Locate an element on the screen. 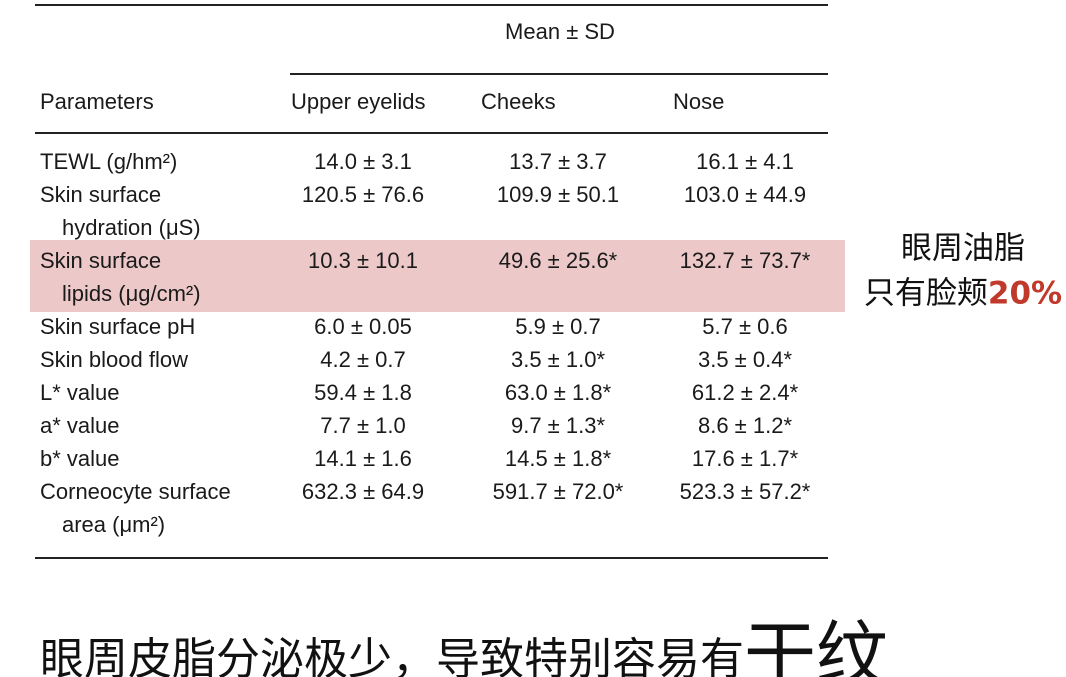 Image resolution: width=1066 pixels, height=677 pixels. row-label: lipids (μg/cm²) is located at coordinates (131, 293).